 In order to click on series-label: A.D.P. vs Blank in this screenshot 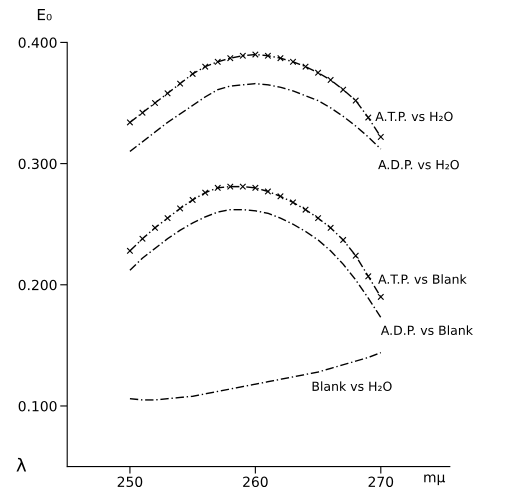, I will do `click(426, 330)`.